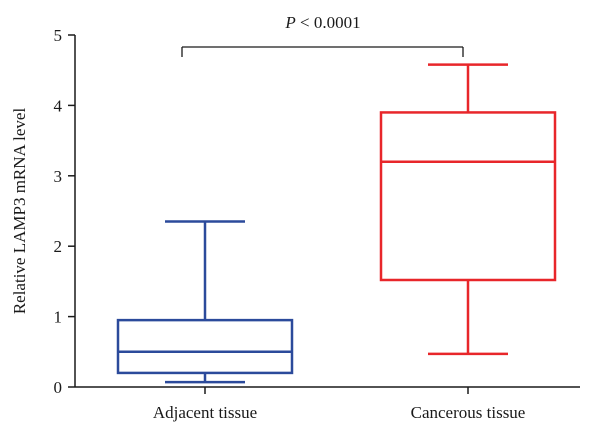  I want to click on y-tick-label: 4, so click(58, 105).